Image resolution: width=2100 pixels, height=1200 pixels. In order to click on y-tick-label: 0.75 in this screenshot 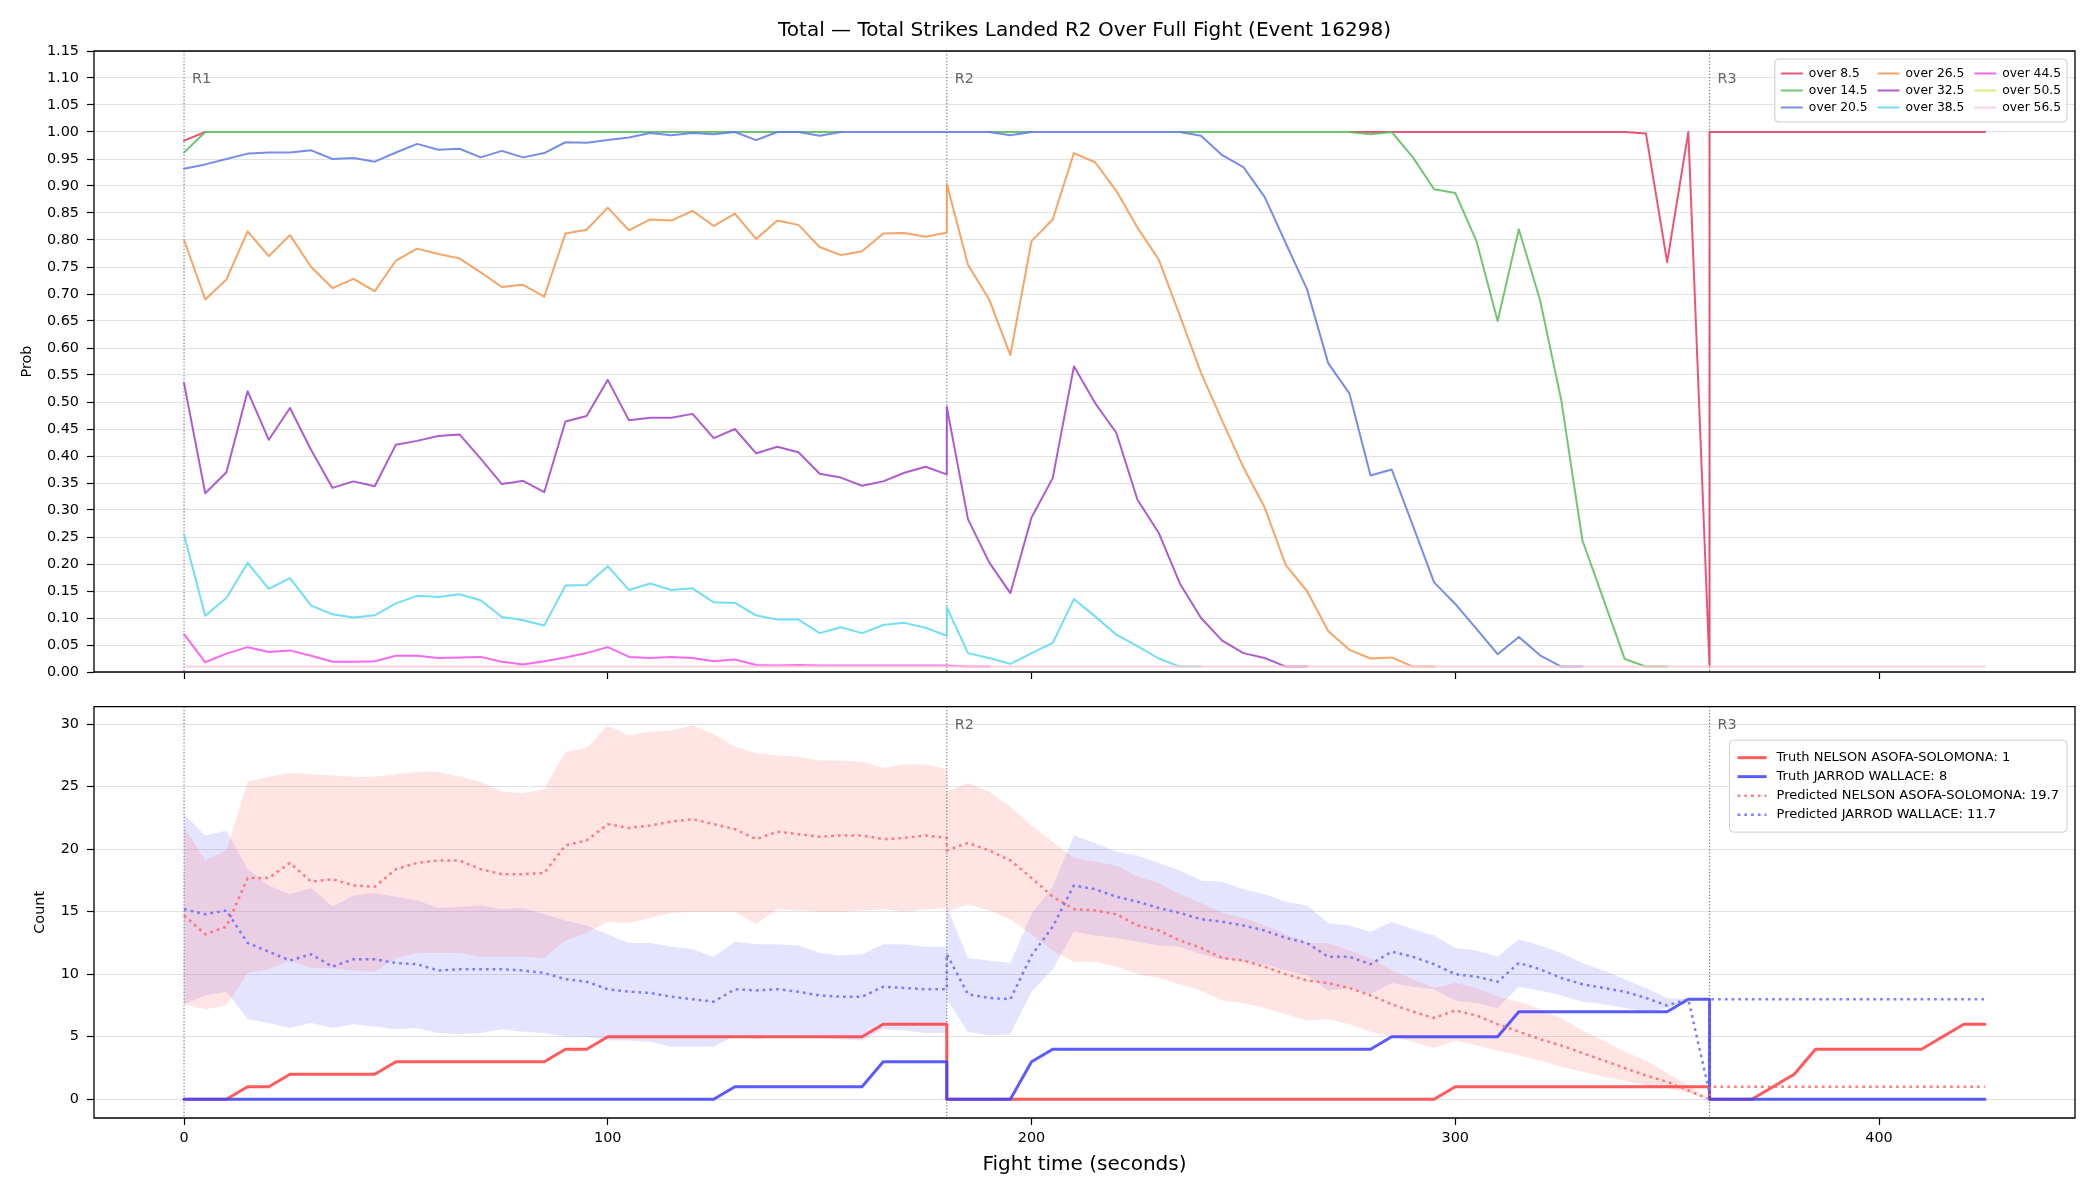, I will do `click(62, 265)`.